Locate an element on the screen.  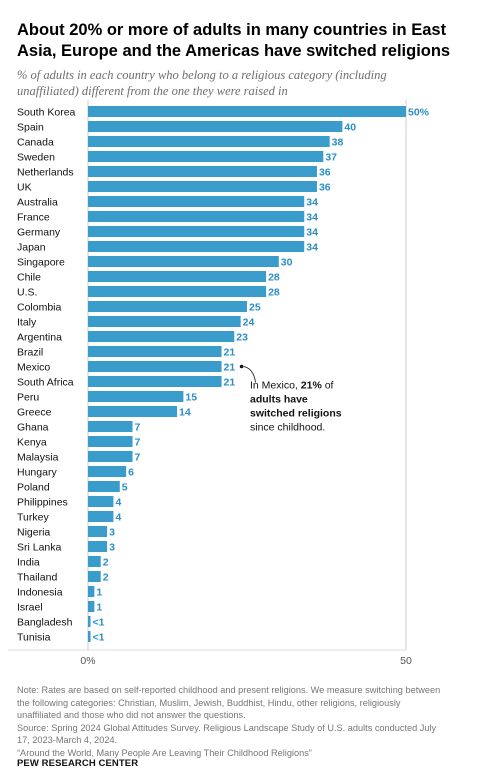
category-label-indonesia: Indonesia is located at coordinates (40, 593).